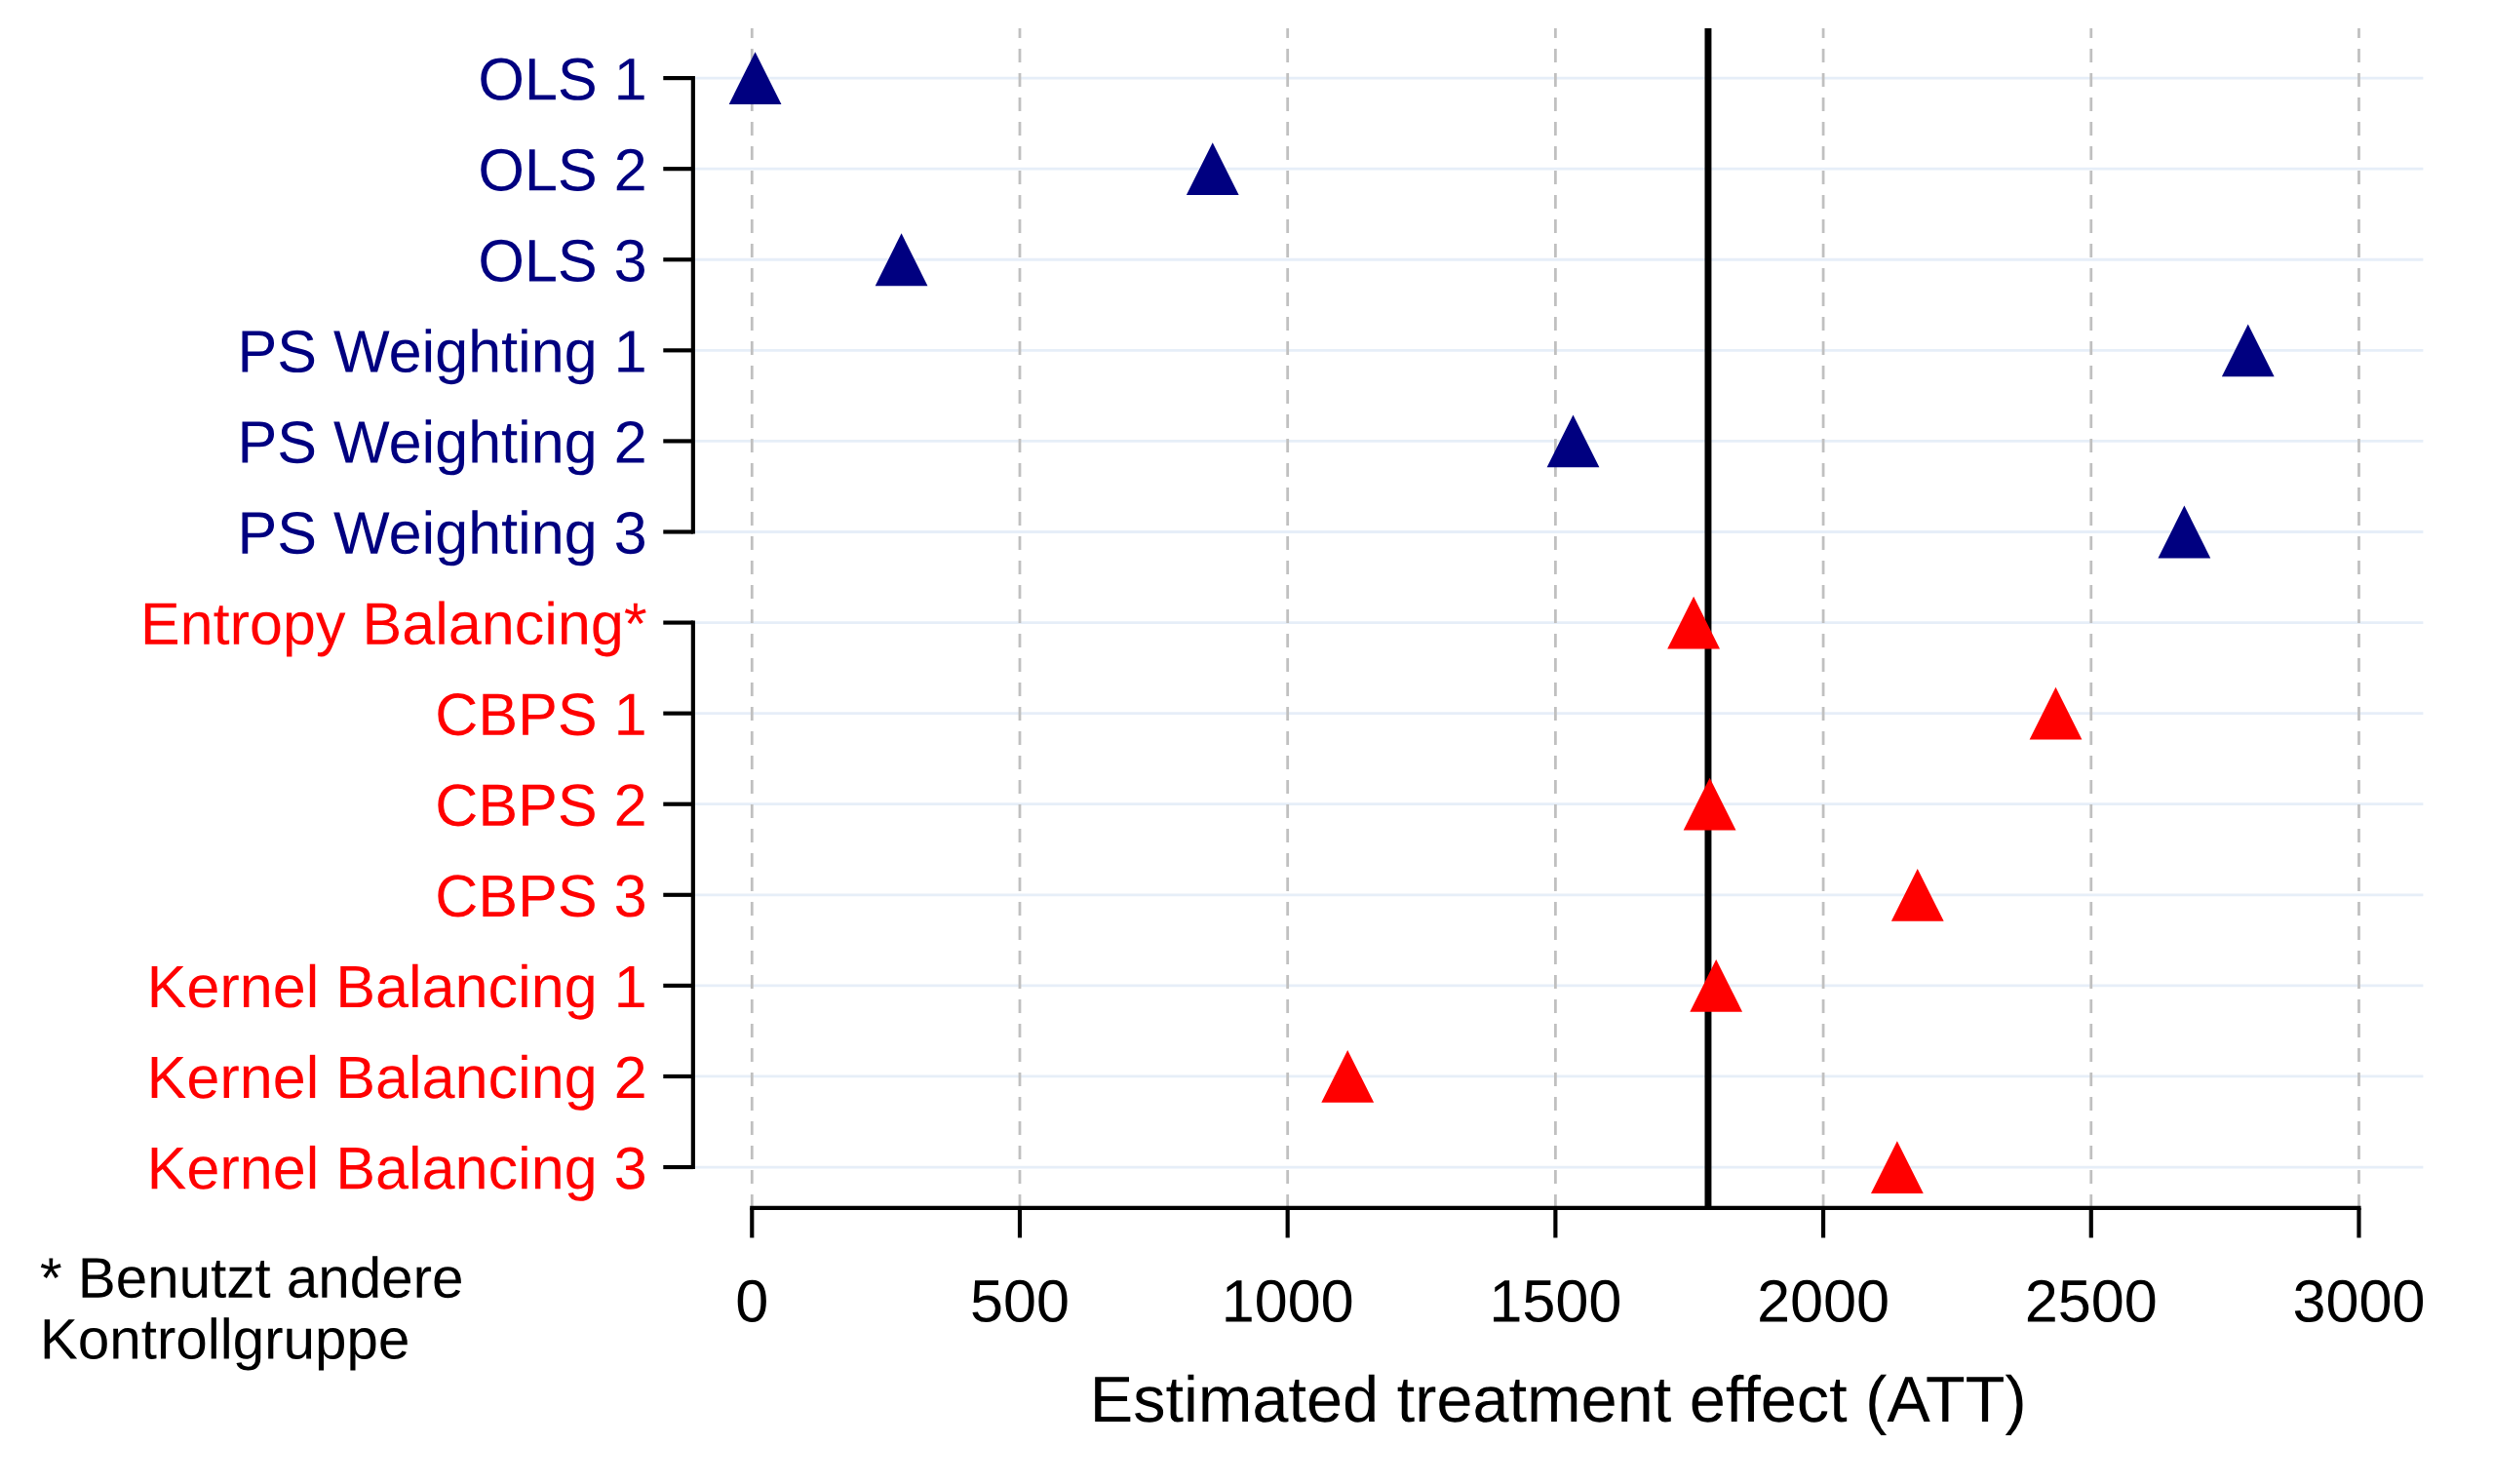 The width and height of the screenshot is (2493, 1484). I want to click on y-tick-label: Kernel Balancing 2, so click(398, 1082).